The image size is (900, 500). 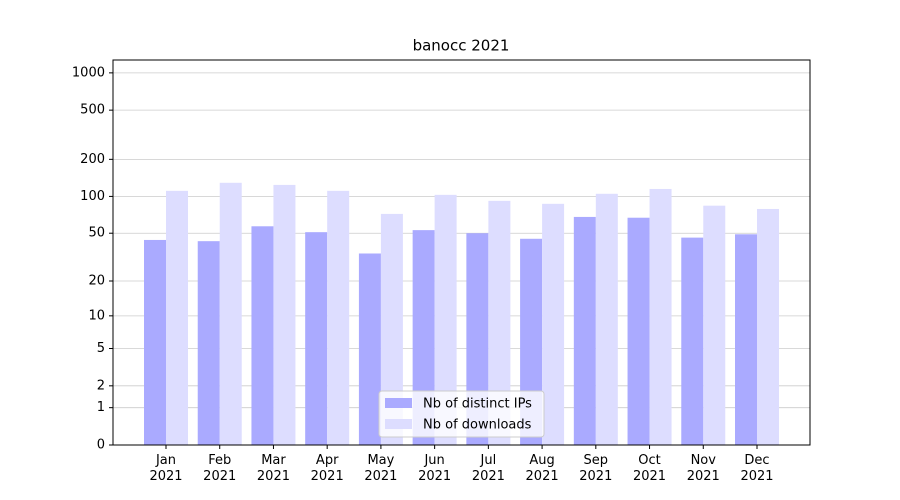 I want to click on y-tick-label: 500, so click(x=92, y=110).